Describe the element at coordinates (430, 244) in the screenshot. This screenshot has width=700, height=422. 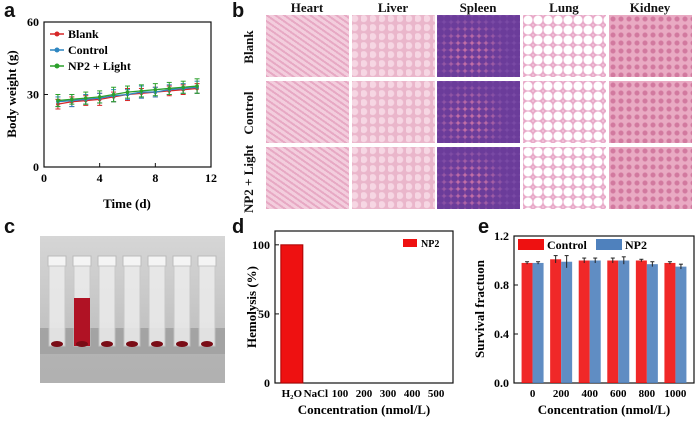
I see `legend-label: NP2` at that location.